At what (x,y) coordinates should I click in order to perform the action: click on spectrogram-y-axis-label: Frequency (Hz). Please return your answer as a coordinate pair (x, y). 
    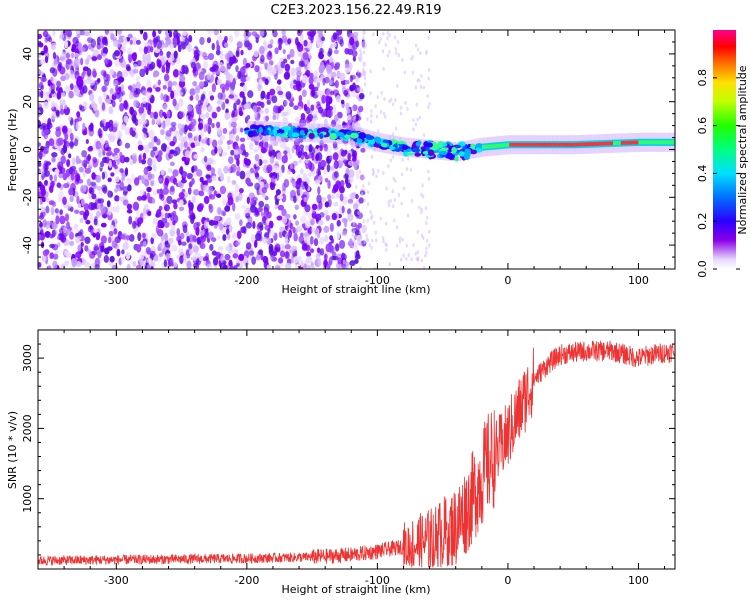
    Looking at the image, I should click on (12, 150).